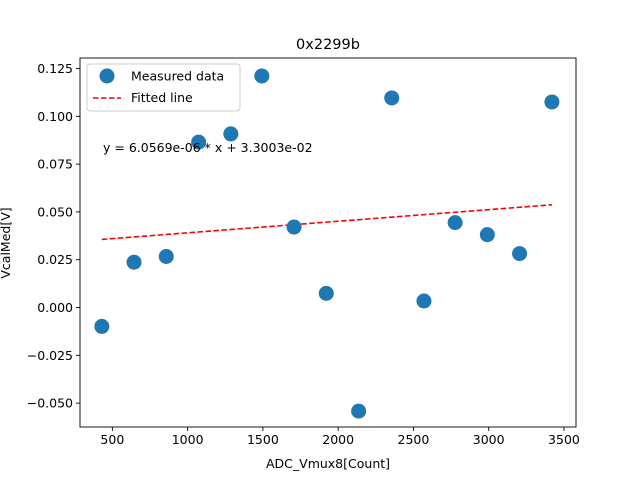 Image resolution: width=640 pixels, height=480 pixels. Describe the element at coordinates (328, 463) in the screenshot. I see `x-axis-label: ADC_Vmux8[Count]` at that location.